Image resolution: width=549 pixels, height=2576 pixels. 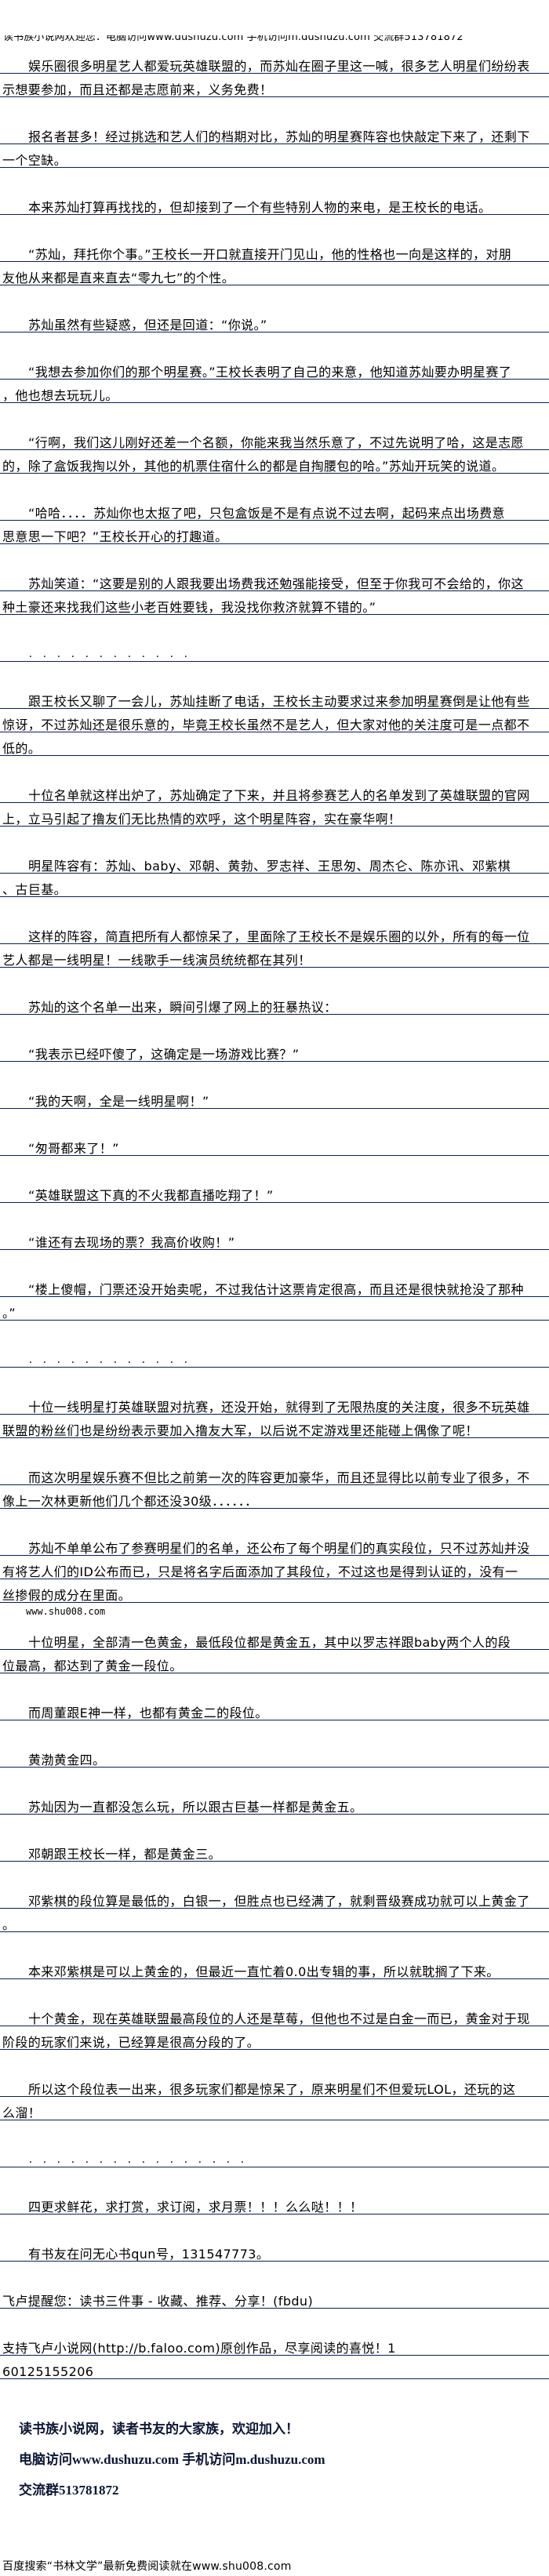 I want to click on line-text: 明星阵容有：苏灿、baby、邓朝、黄勃、罗志祥、王思匆、周杰仑、陈亦讯、邓紫棋, so click(x=269, y=866).